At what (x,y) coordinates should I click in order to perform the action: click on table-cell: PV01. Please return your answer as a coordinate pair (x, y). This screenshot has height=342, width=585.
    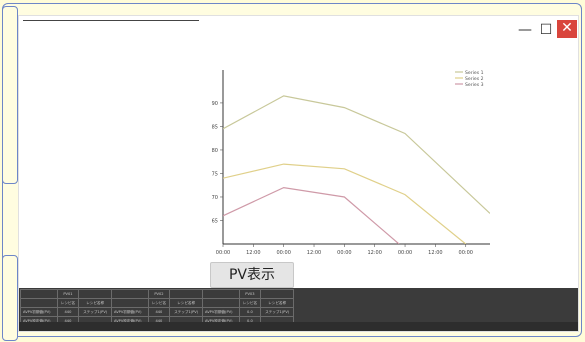
    Looking at the image, I should click on (68, 294).